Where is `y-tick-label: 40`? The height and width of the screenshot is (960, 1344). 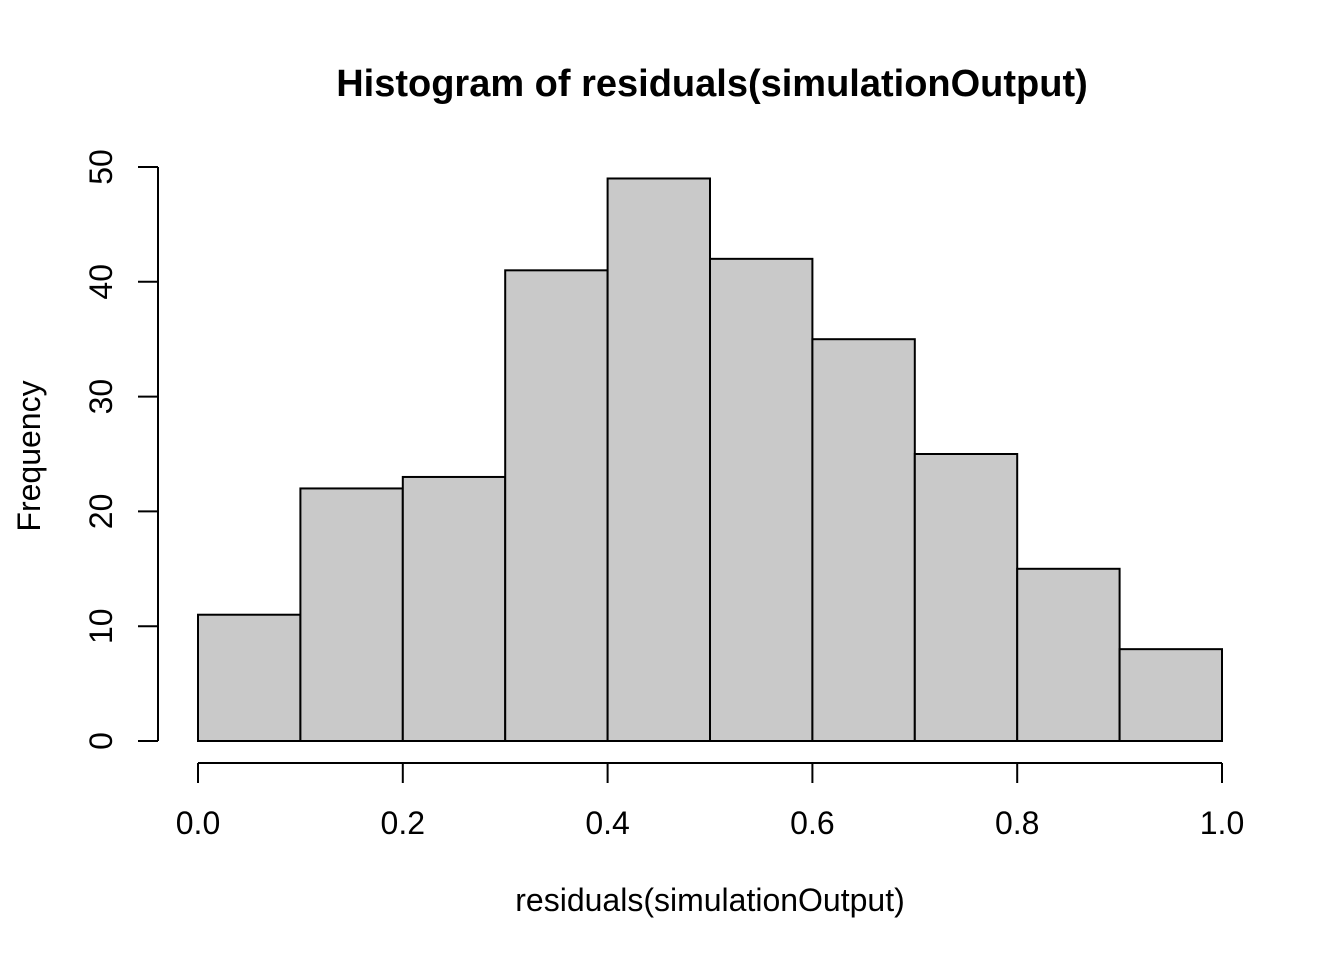
y-tick-label: 40 is located at coordinates (101, 282).